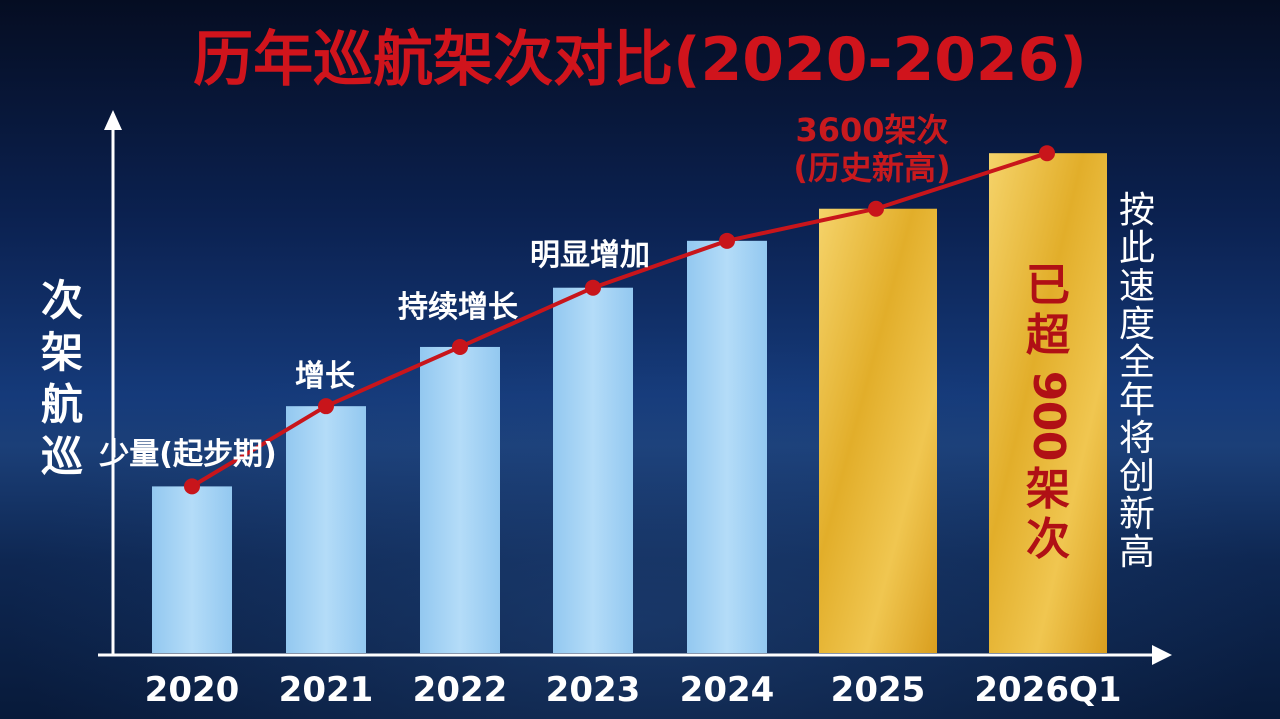 The image size is (1280, 719). Describe the element at coordinates (192, 486) in the screenshot. I see `trend-point-2020` at that location.